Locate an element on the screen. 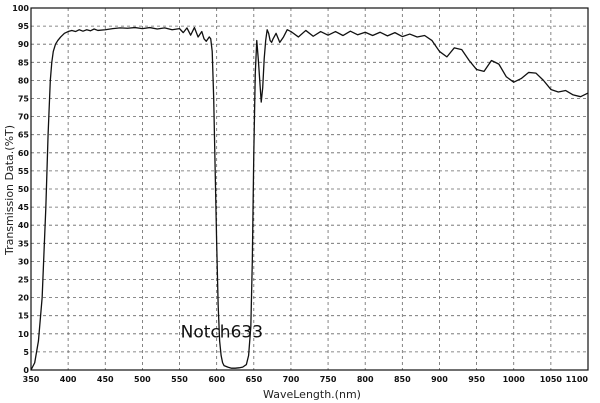  x-tick-label: 650 is located at coordinates (253, 379).